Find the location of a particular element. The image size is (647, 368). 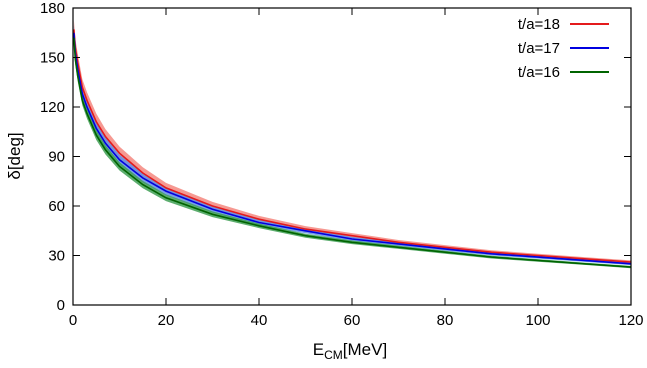

x-tick-label: 60 is located at coordinates (352, 320).